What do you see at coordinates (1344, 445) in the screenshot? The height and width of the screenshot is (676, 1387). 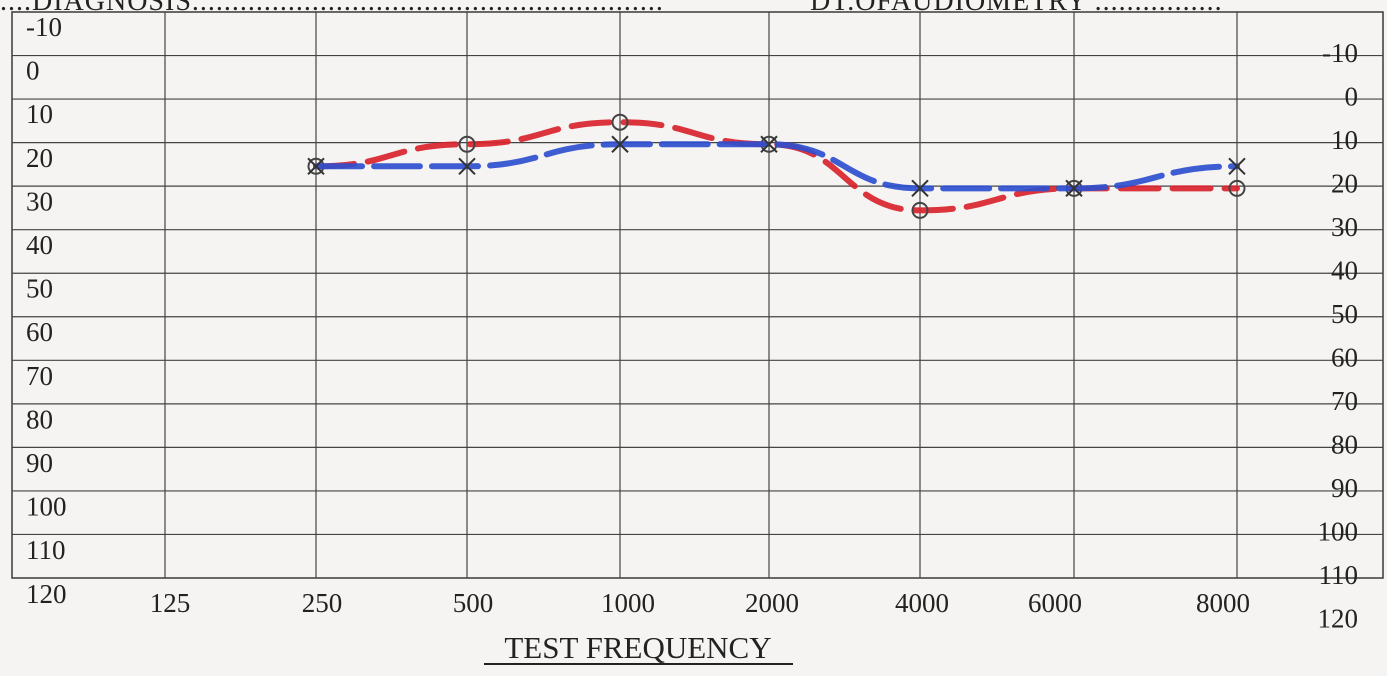 I see `y-tick-right-80: 80` at bounding box center [1344, 445].